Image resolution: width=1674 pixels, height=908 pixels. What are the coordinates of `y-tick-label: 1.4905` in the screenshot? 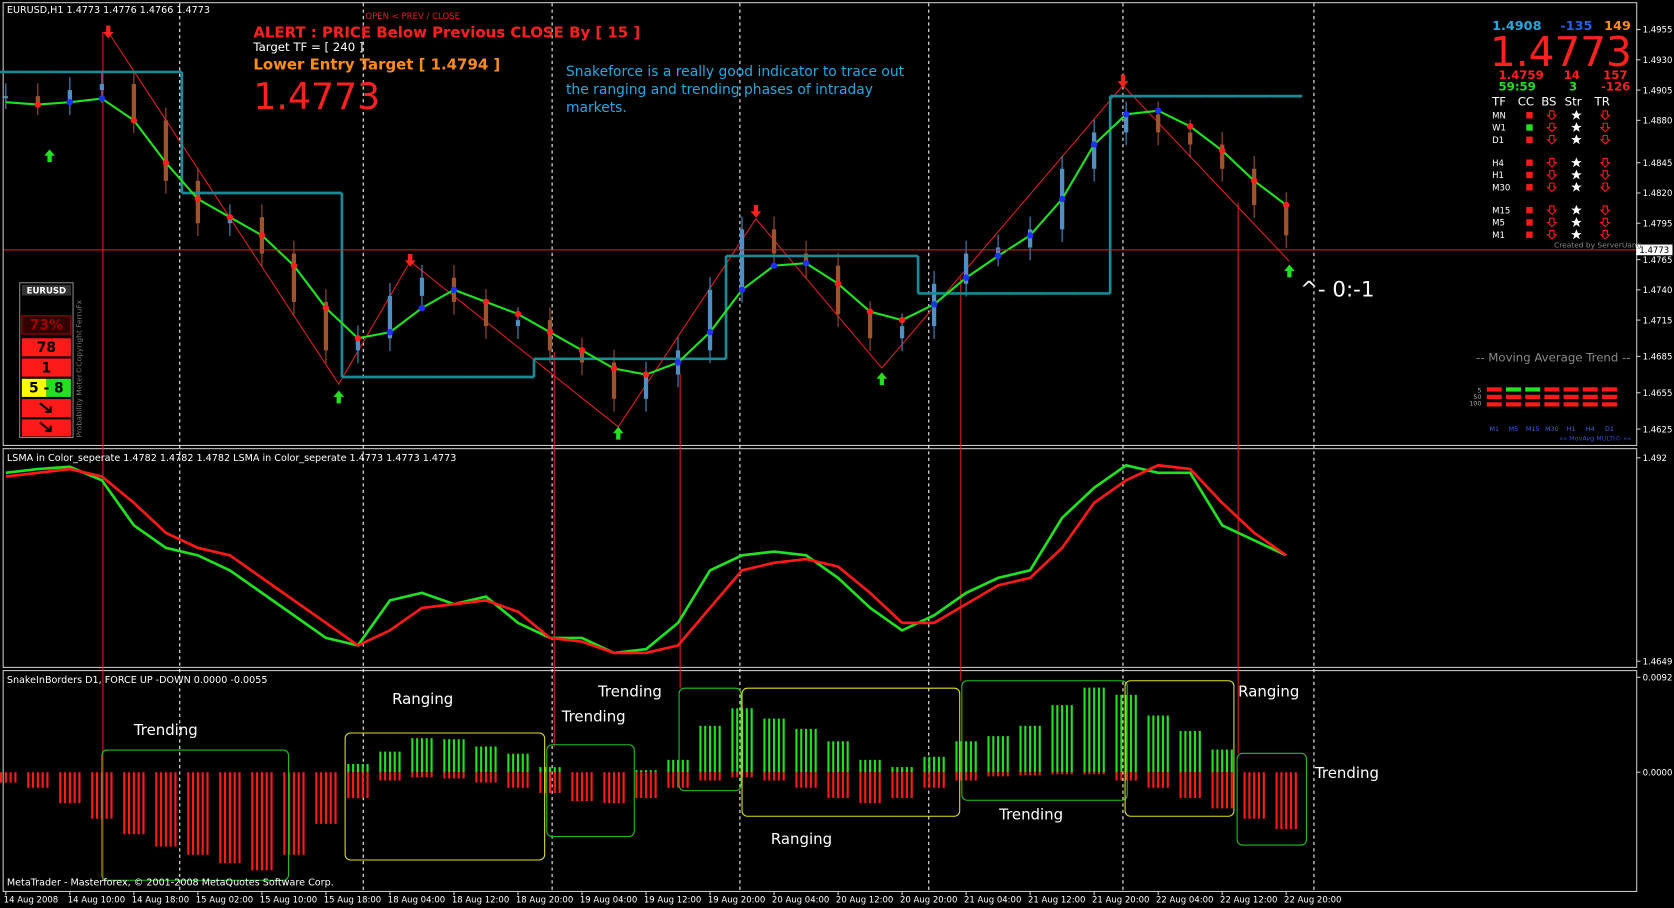 It's located at (1658, 91).